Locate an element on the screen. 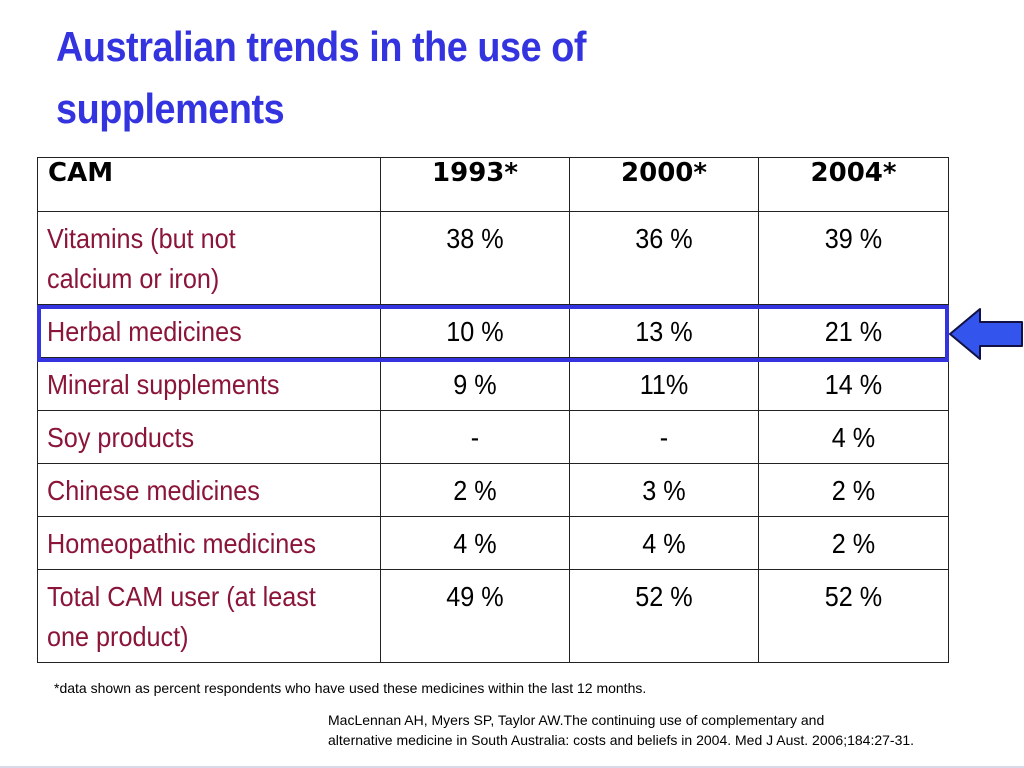  cell-2004: 39 % is located at coordinates (853, 238).